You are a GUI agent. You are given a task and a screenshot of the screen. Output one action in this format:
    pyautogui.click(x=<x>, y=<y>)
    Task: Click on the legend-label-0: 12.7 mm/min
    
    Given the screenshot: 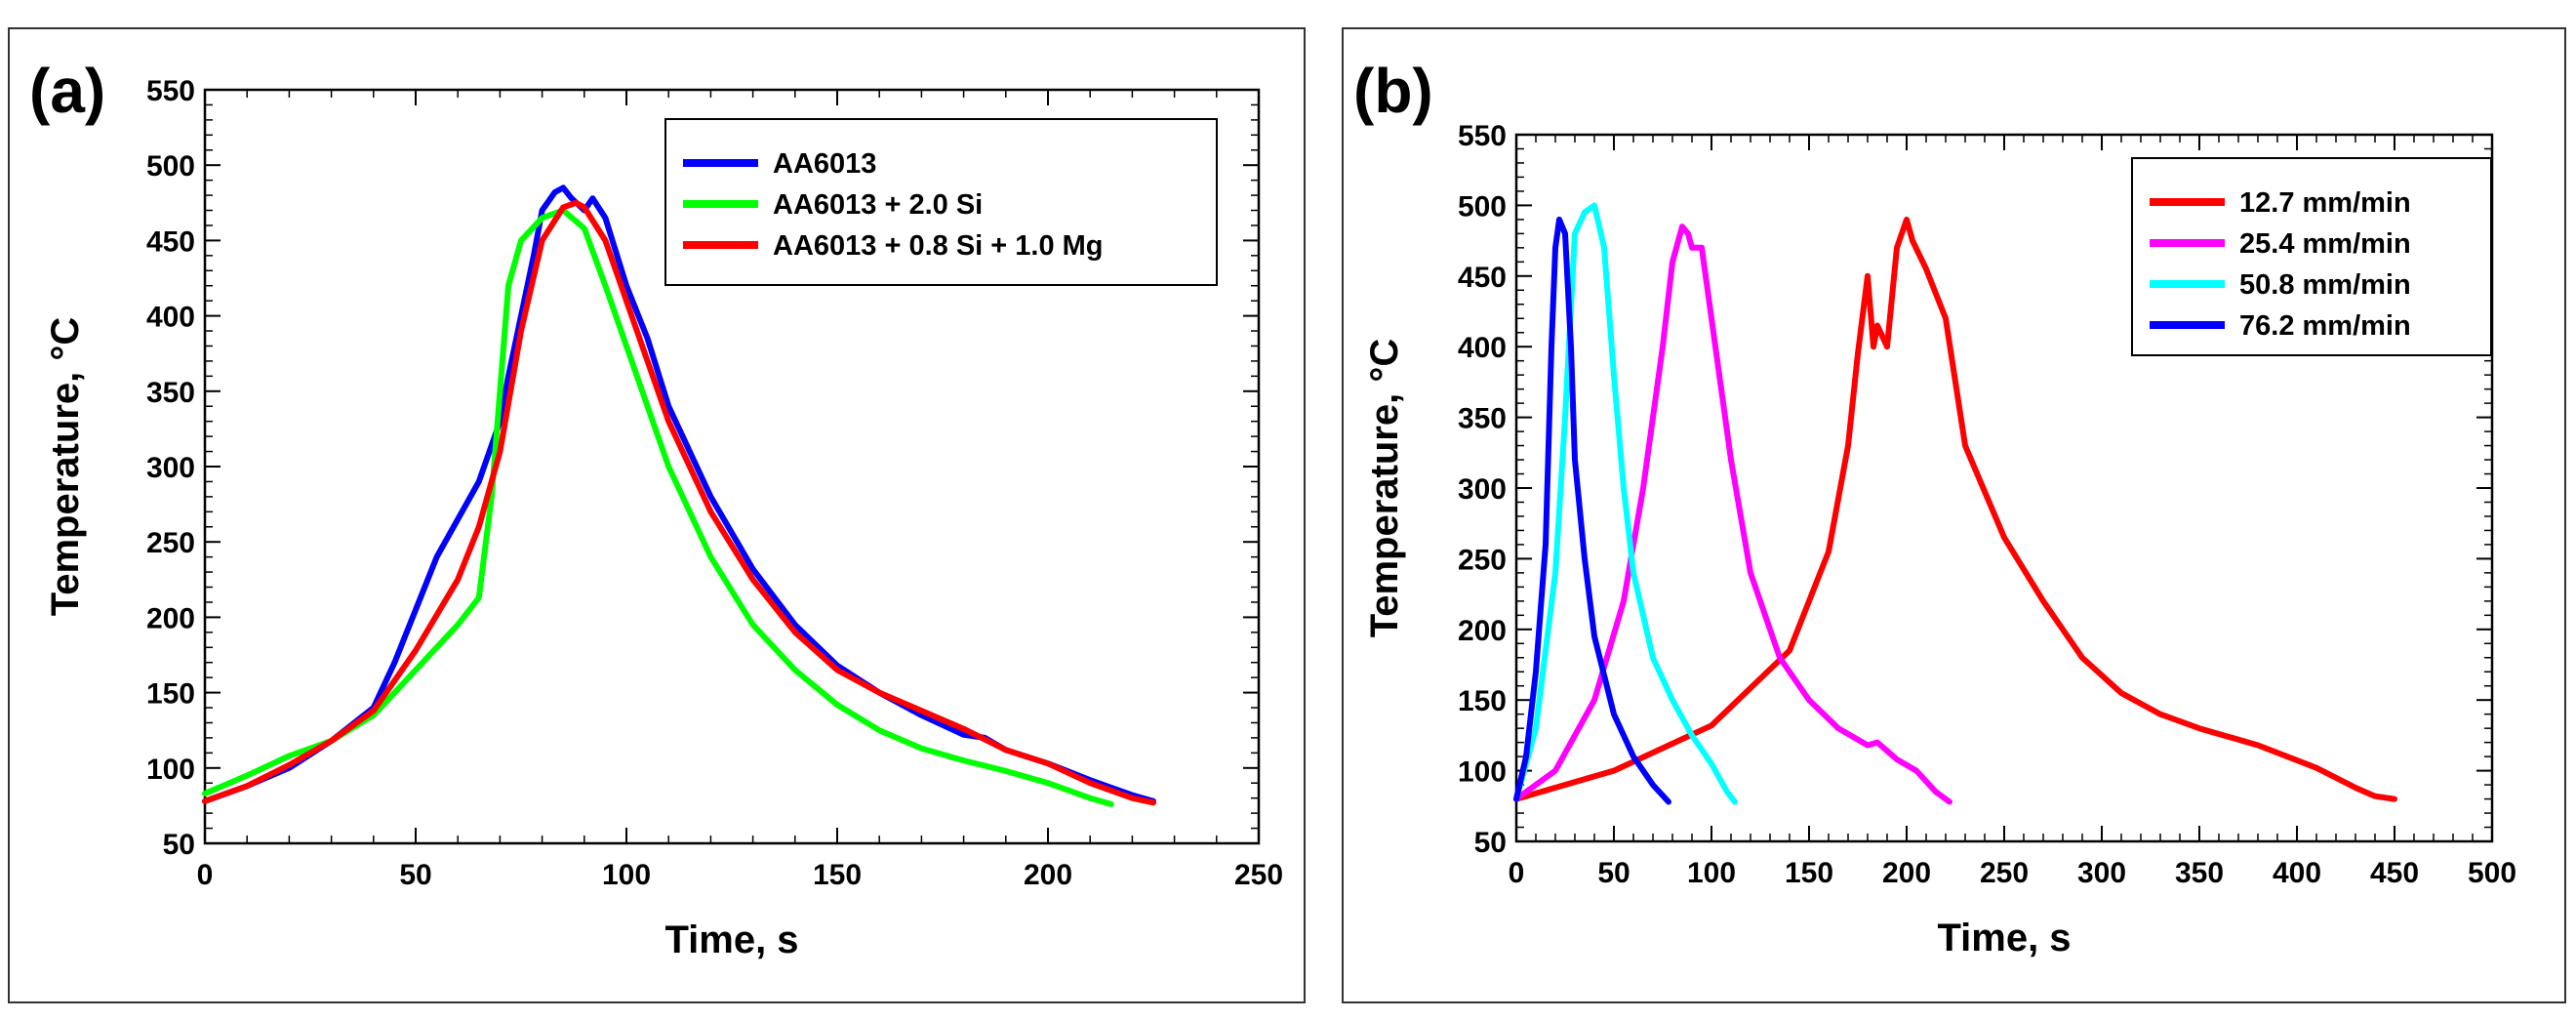 What is the action you would take?
    pyautogui.click(x=2325, y=203)
    